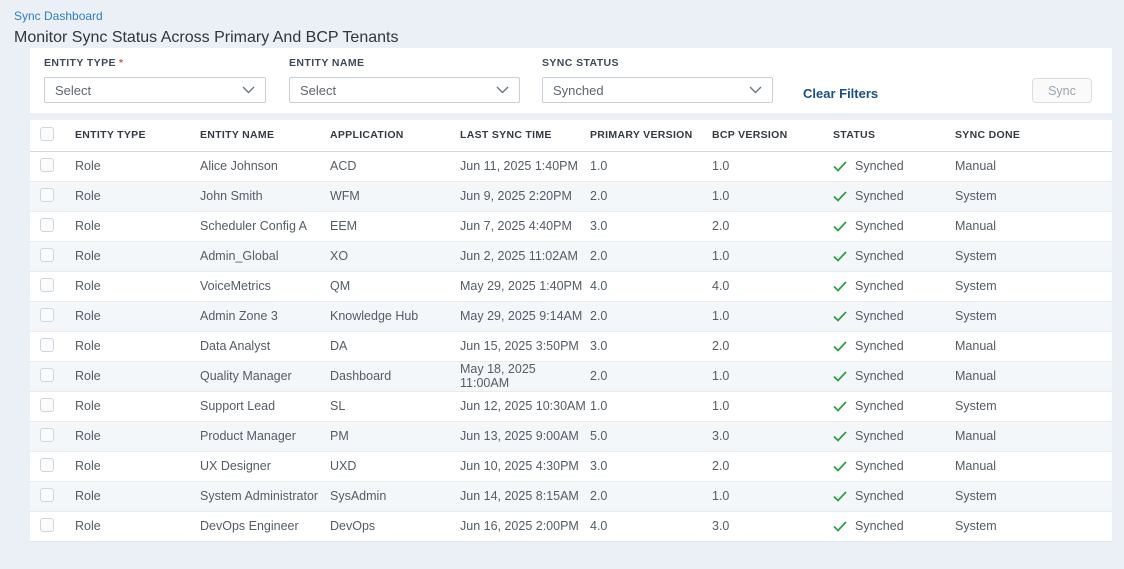 This screenshot has height=569, width=1124. What do you see at coordinates (265, 405) in the screenshot?
I see `cell-entity-name: Support Lead` at bounding box center [265, 405].